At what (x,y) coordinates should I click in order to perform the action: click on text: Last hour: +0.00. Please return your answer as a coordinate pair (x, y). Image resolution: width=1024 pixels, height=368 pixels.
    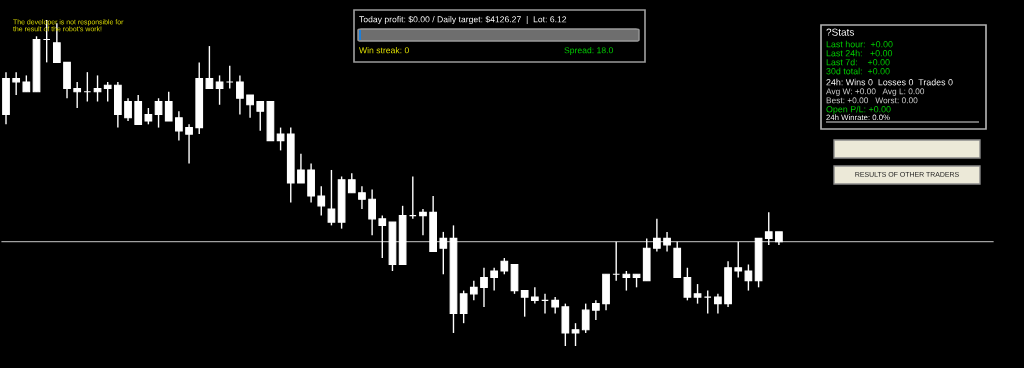
    Looking at the image, I should click on (859, 44).